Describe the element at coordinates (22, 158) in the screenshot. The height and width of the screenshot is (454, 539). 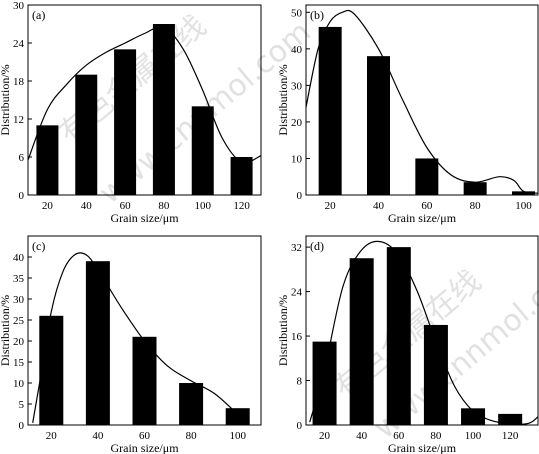
I see `y-tick-label: 6` at that location.